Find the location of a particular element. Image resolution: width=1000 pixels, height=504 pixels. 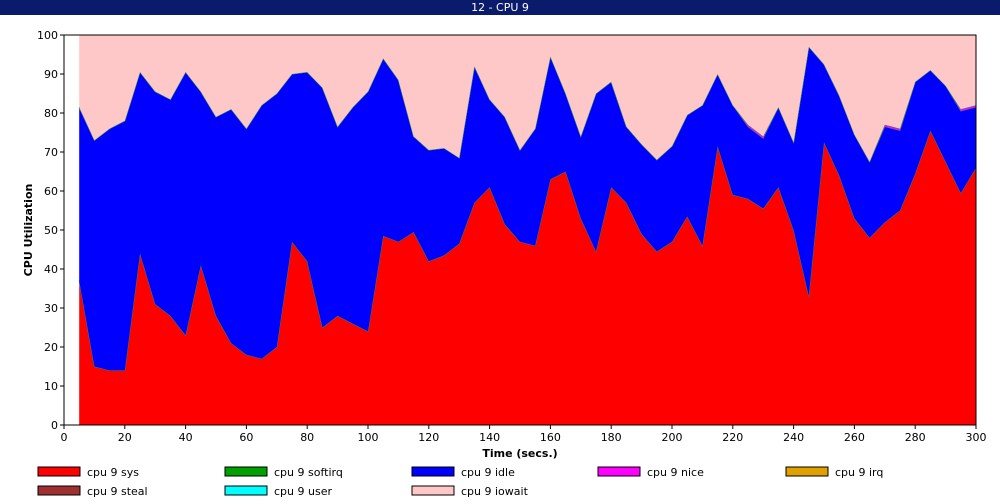

x-tick-label: 260 is located at coordinates (854, 437).